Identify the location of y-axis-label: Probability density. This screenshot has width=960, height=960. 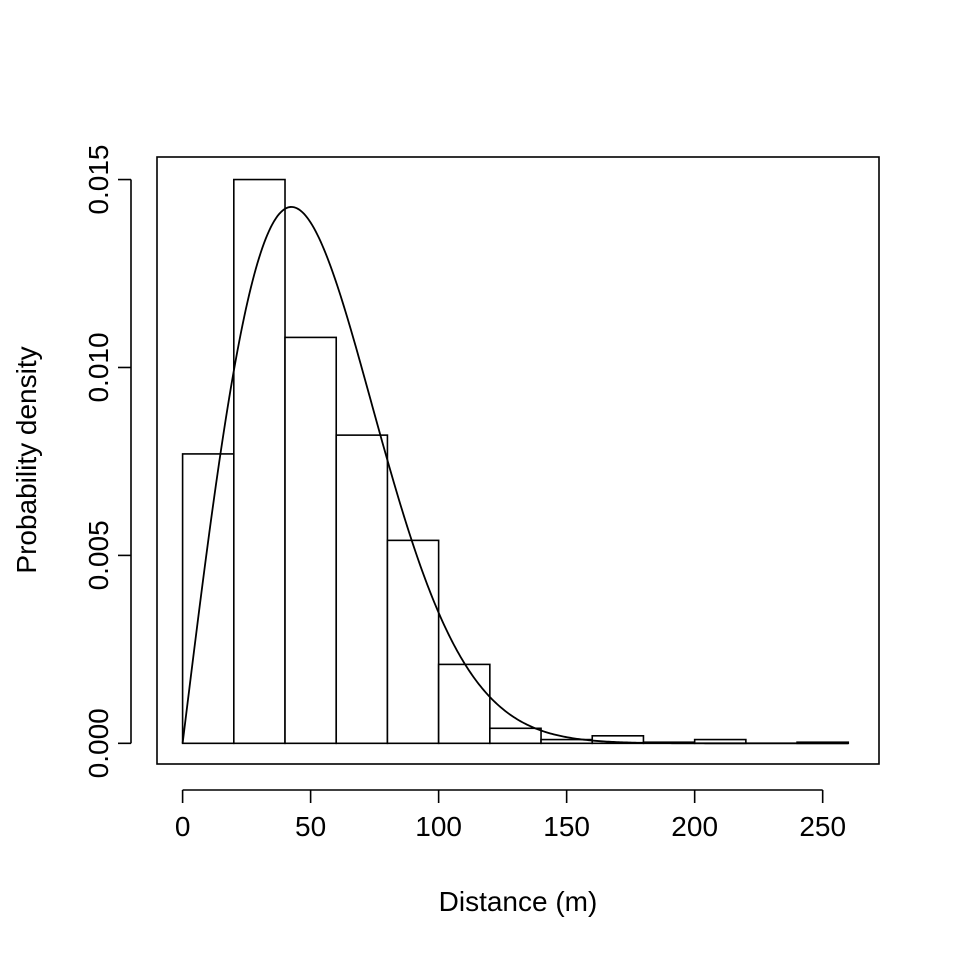
(26, 459).